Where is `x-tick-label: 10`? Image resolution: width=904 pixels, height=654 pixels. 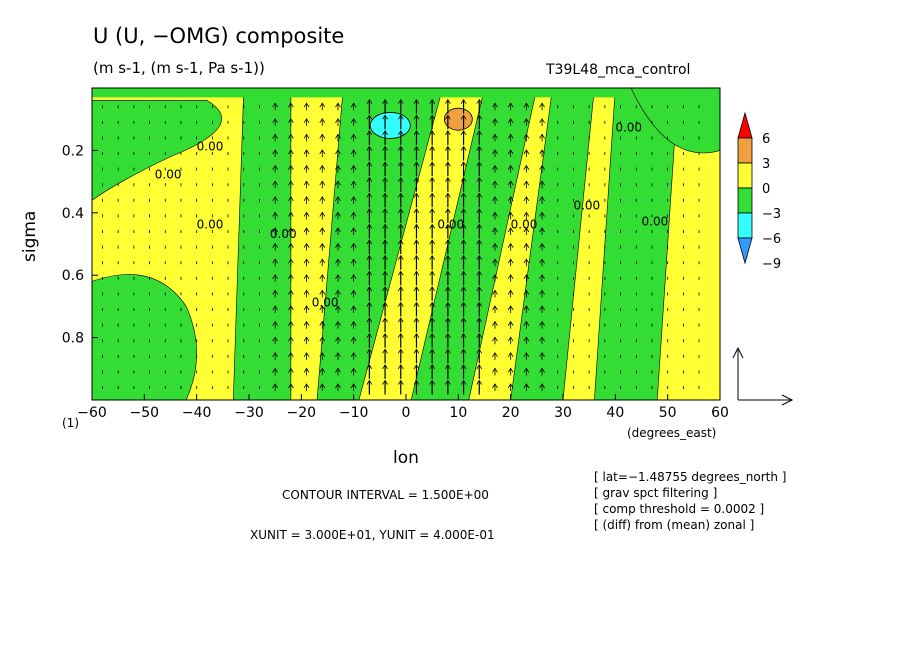 x-tick-label: 10 is located at coordinates (458, 413).